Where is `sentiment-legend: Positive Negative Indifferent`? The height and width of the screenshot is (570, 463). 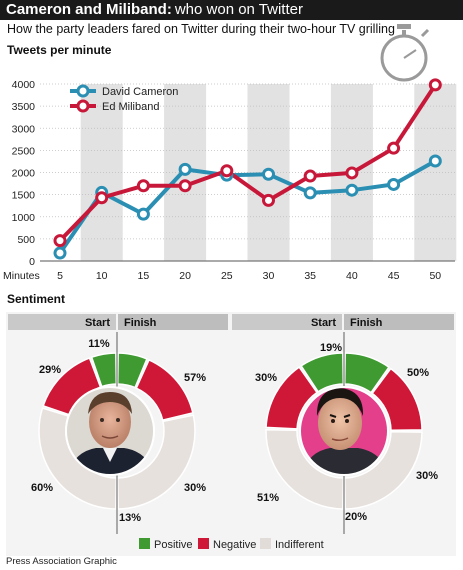 sentiment-legend: Positive Negative Indifferent is located at coordinates (231, 544).